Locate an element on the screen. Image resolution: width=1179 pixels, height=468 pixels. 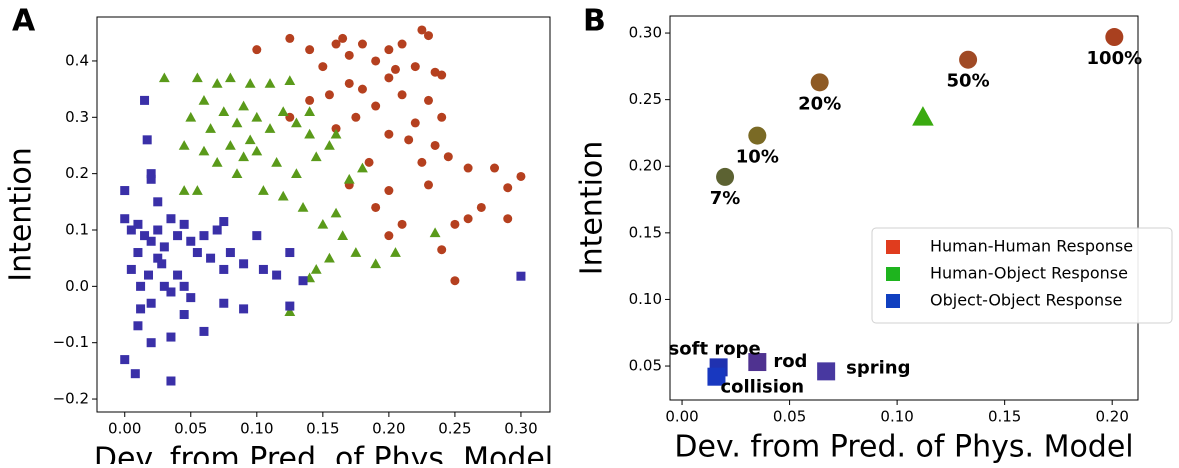
x-tick-label: 0.05 is located at coordinates (789, 417).